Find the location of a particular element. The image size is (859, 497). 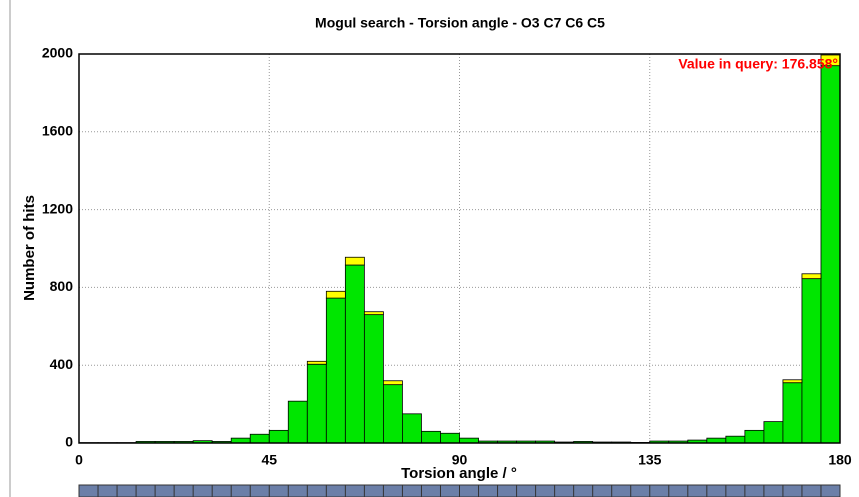

y-tick-label: 0 is located at coordinates (69, 442).